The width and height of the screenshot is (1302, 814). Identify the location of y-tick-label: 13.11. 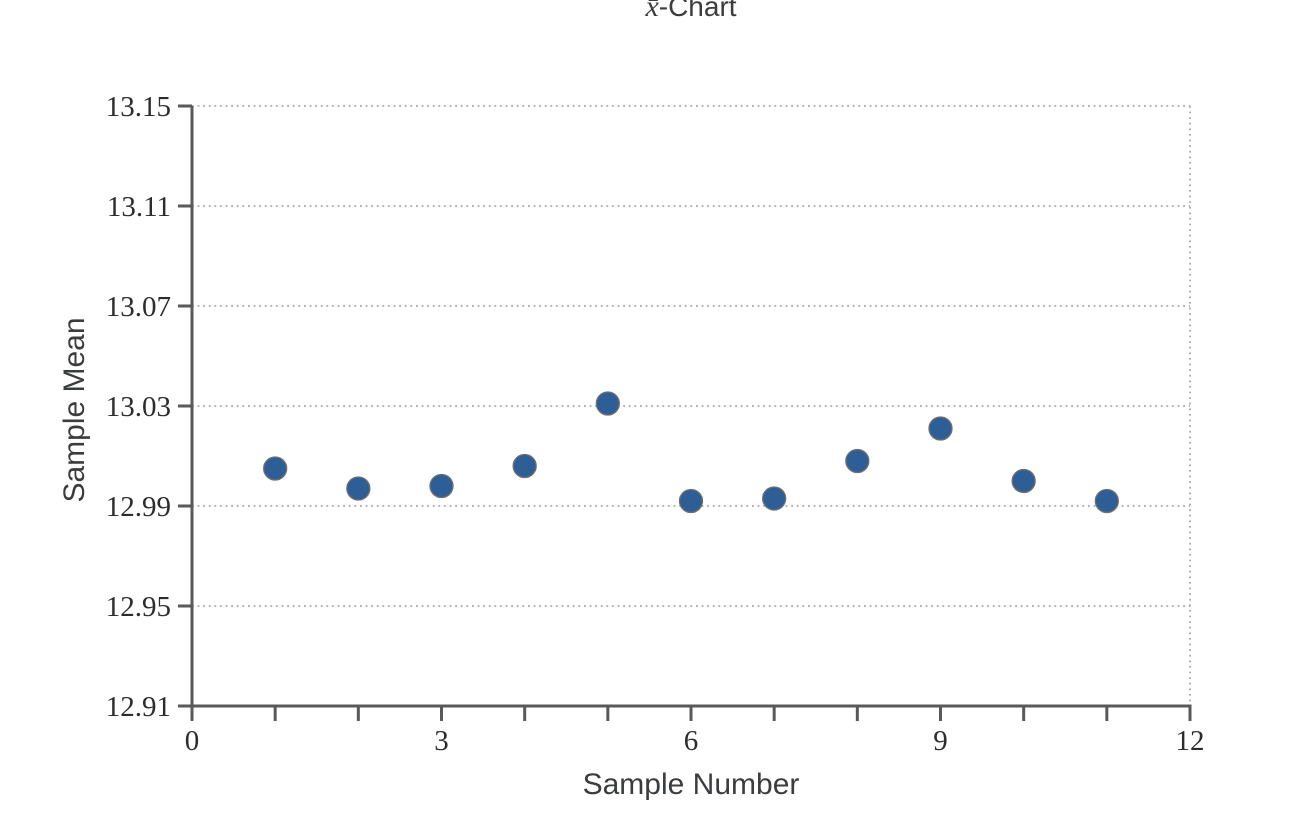
(139, 207).